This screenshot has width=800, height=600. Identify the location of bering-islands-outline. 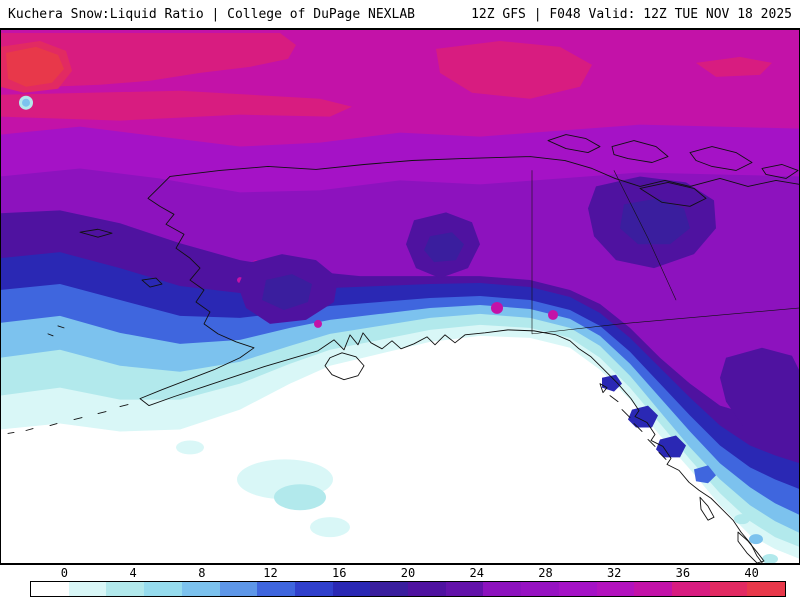
(105, 282).